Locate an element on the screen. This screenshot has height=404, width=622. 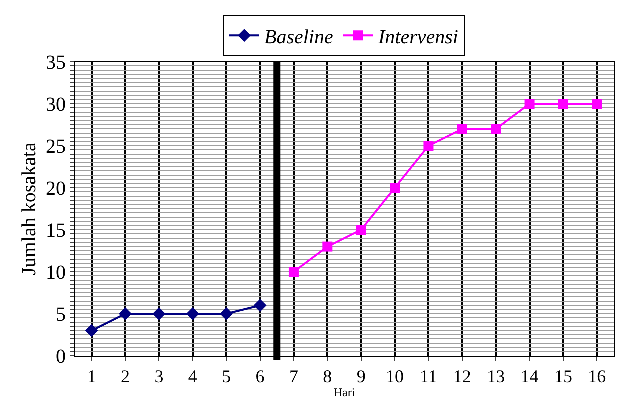
y-tick-label: 10 is located at coordinates (56, 273).